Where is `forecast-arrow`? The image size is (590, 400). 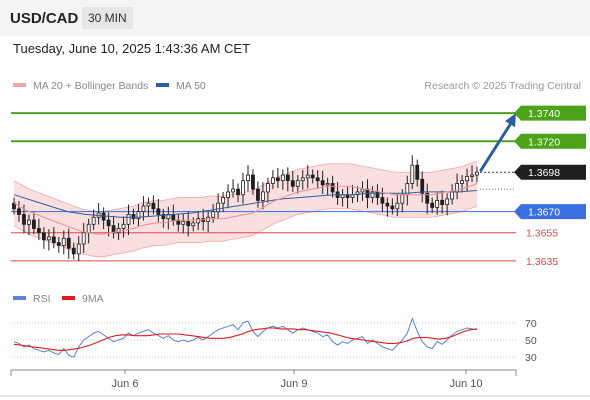
forecast-arrow is located at coordinates (497, 142).